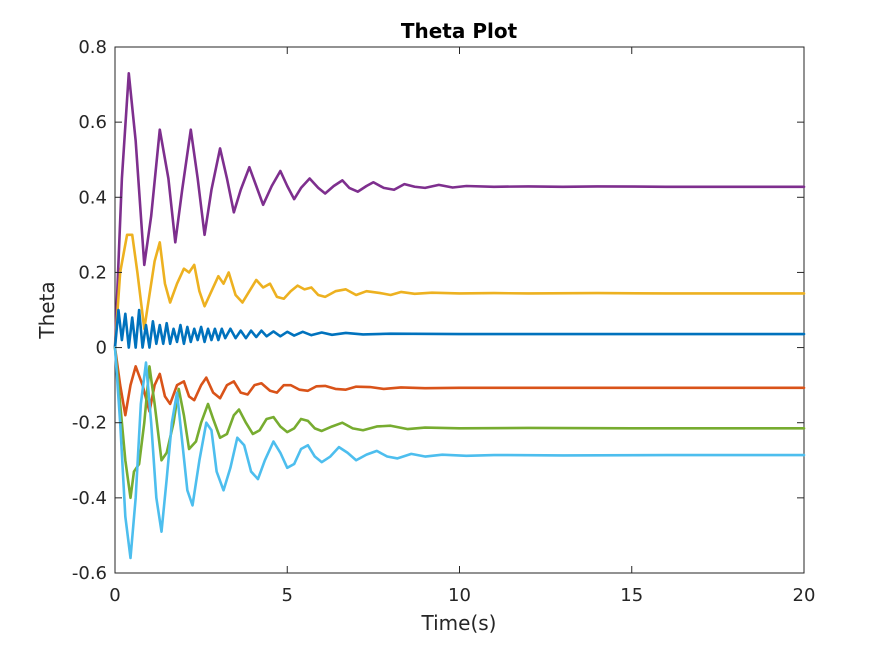  I want to click on y-tick-label: 0.2, so click(92, 272).